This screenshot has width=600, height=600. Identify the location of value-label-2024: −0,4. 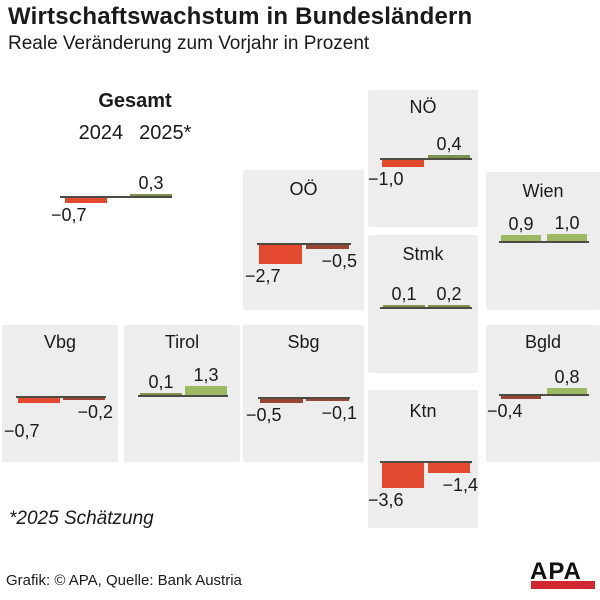
(505, 411).